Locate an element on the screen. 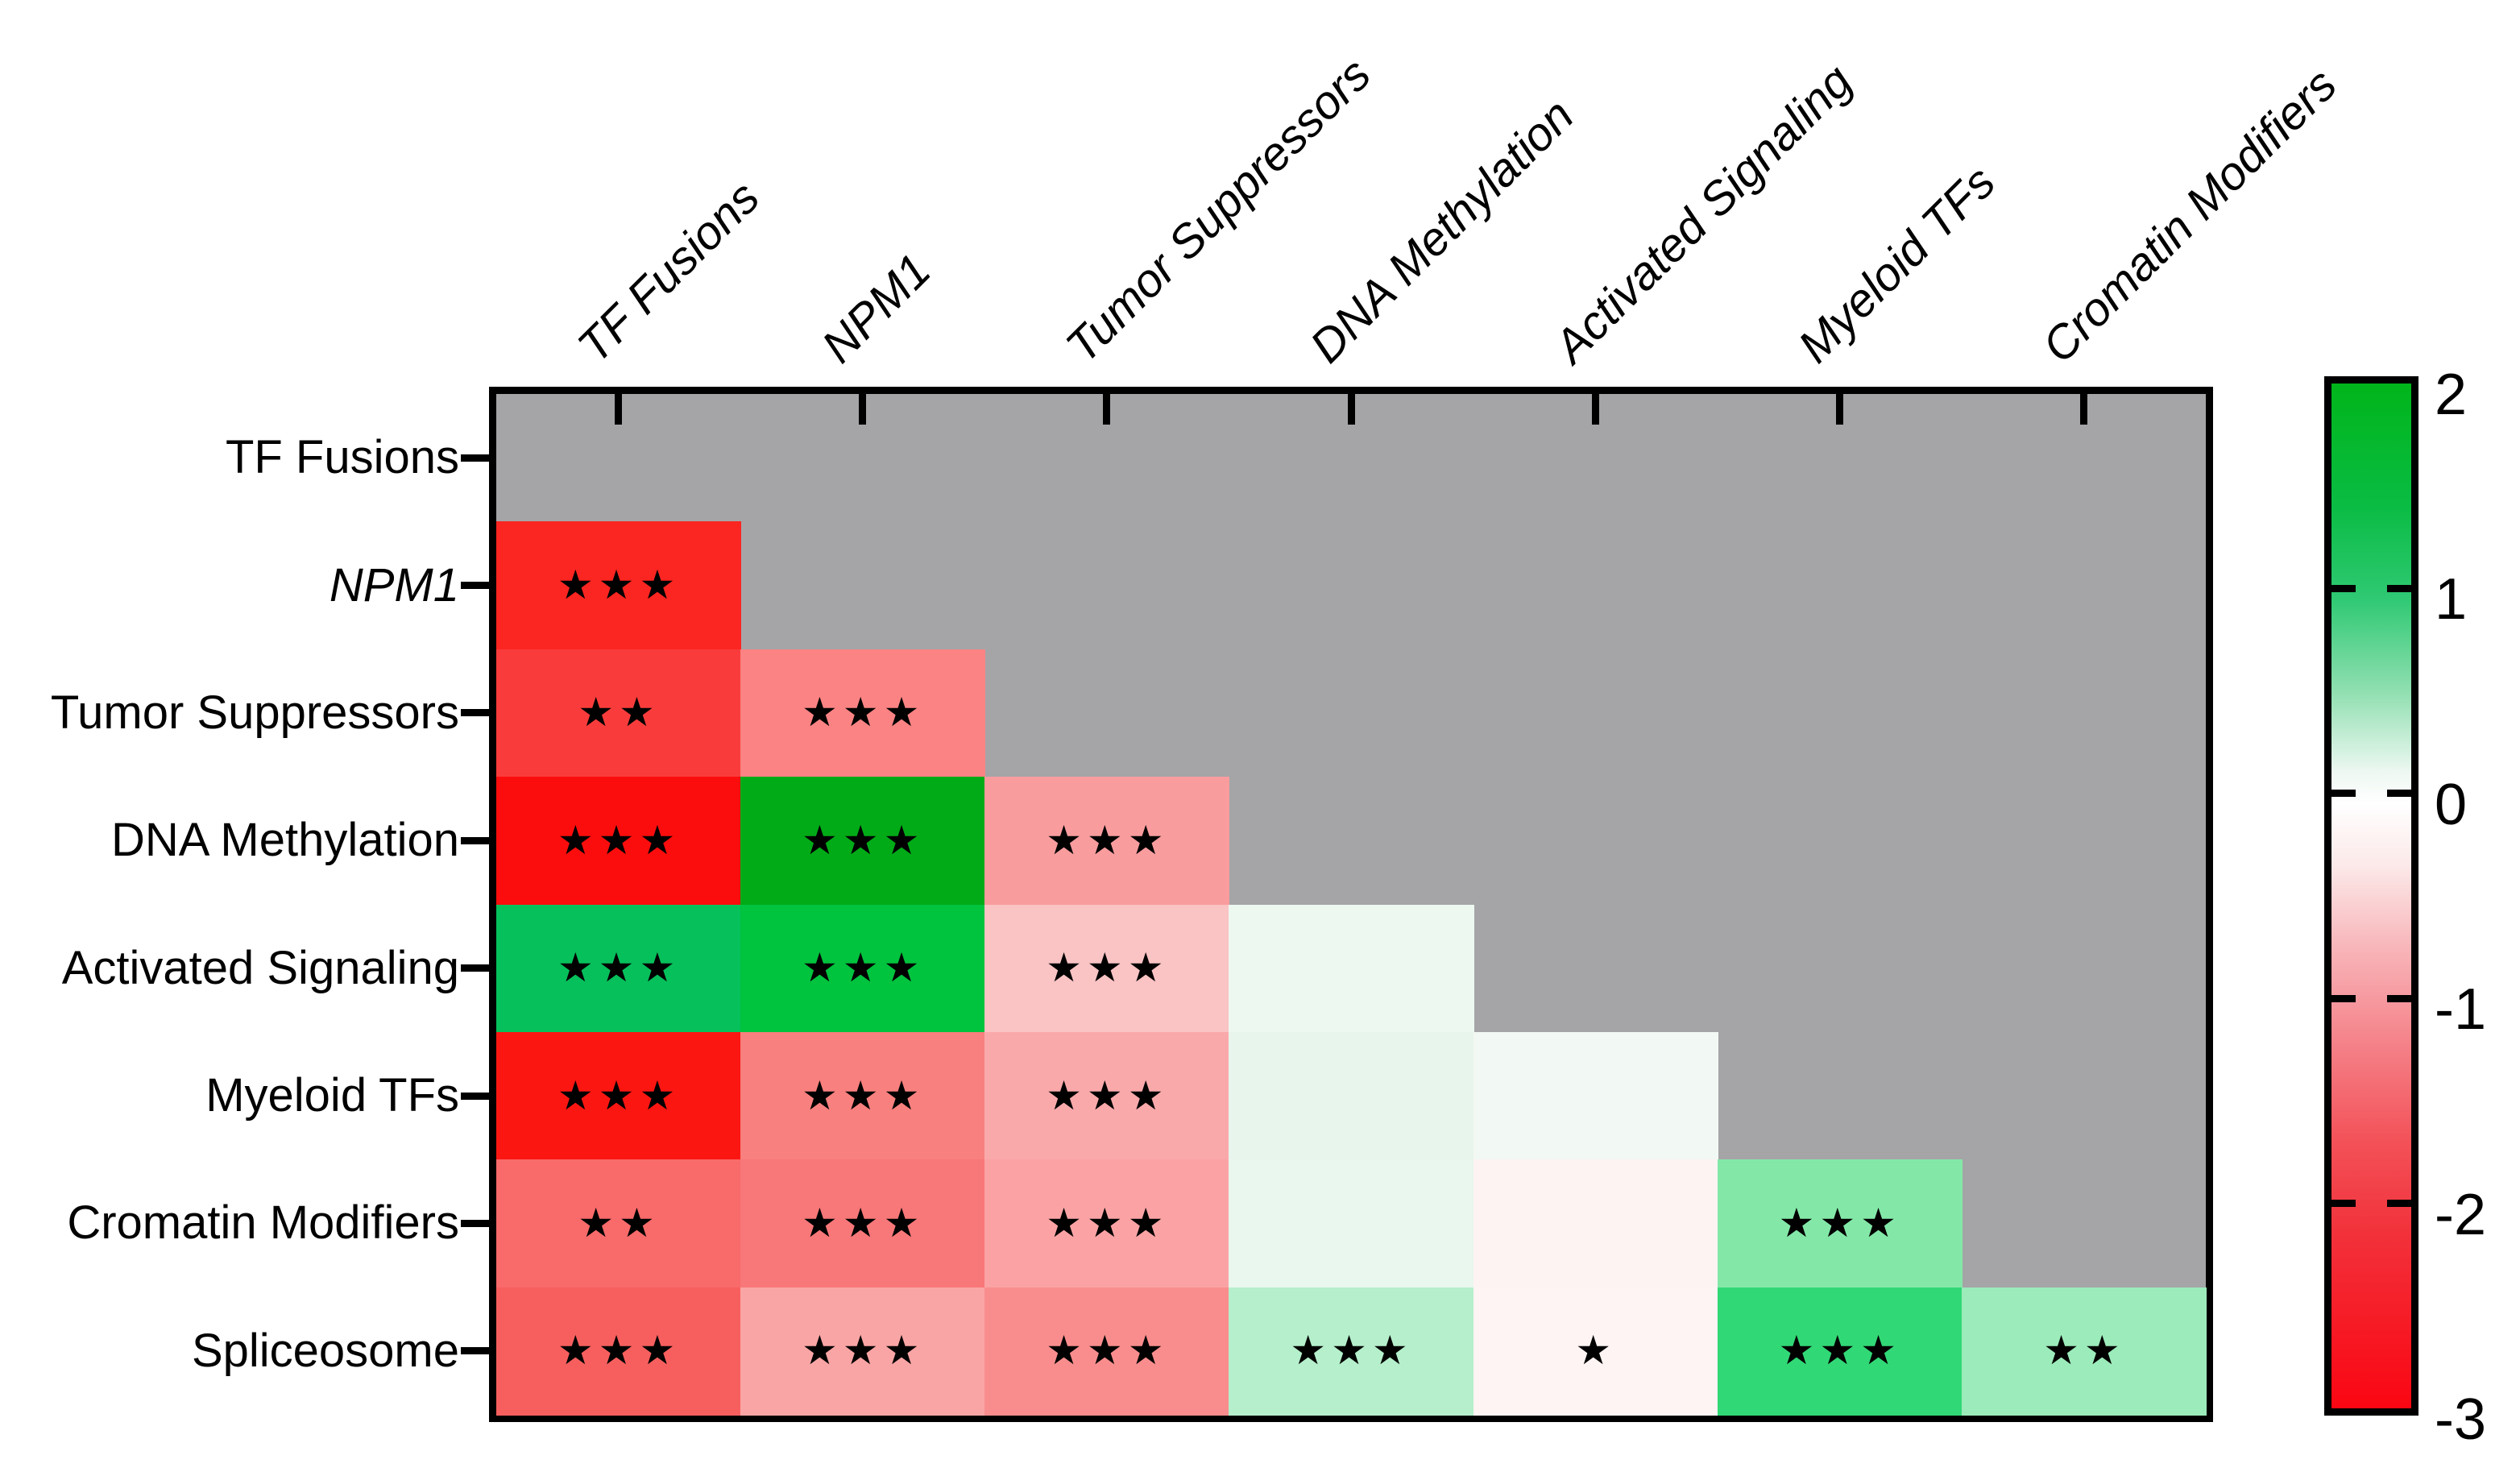 This screenshot has height=1472, width=2520. col-label: Myeloid TFs is located at coordinates (1897, 264).